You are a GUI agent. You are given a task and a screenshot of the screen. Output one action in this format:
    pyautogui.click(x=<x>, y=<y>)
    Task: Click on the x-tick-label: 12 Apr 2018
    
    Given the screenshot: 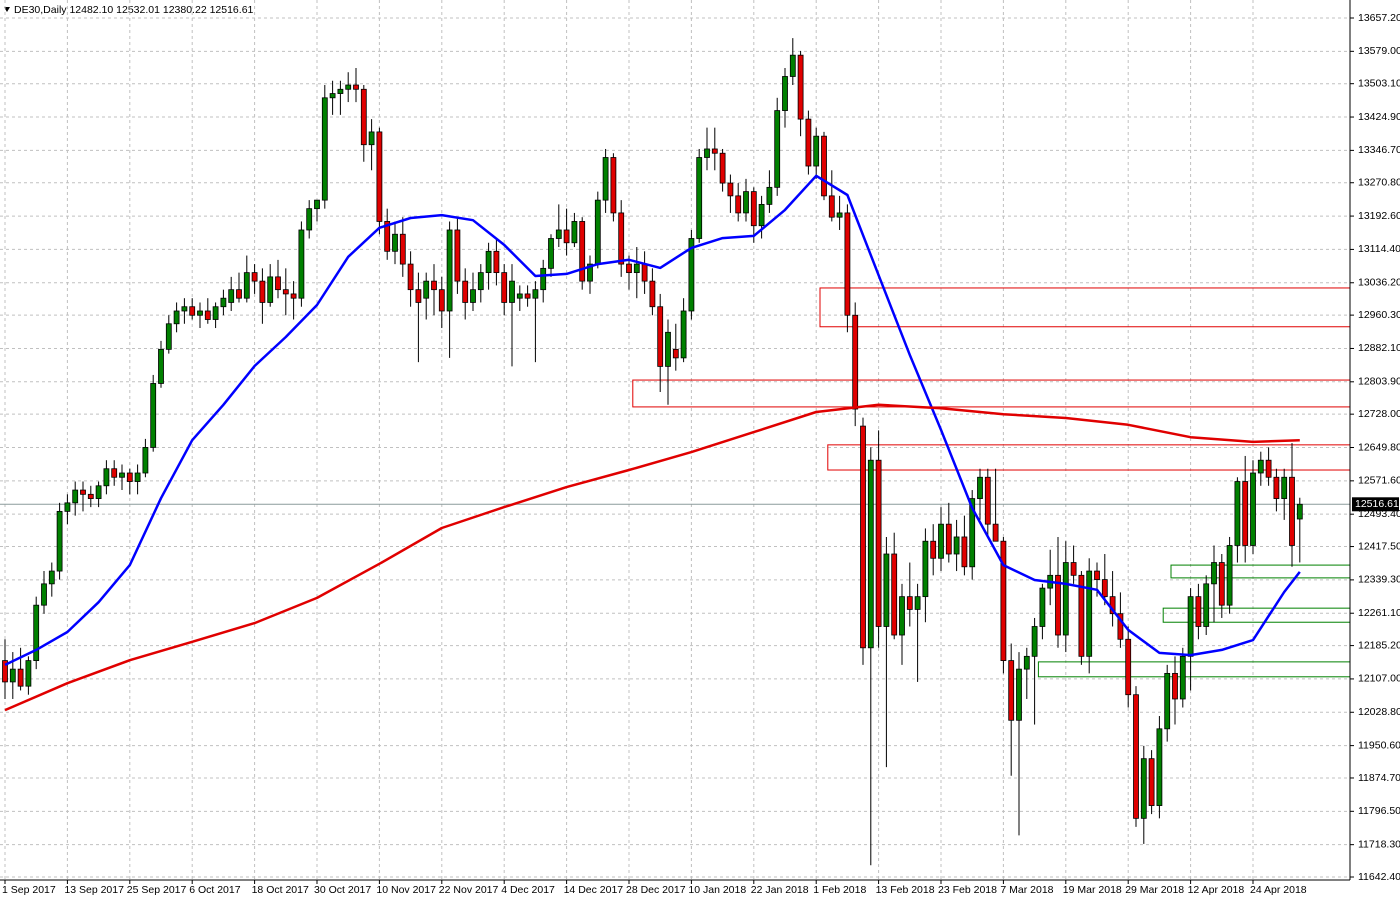 What is the action you would take?
    pyautogui.click(x=1216, y=890)
    